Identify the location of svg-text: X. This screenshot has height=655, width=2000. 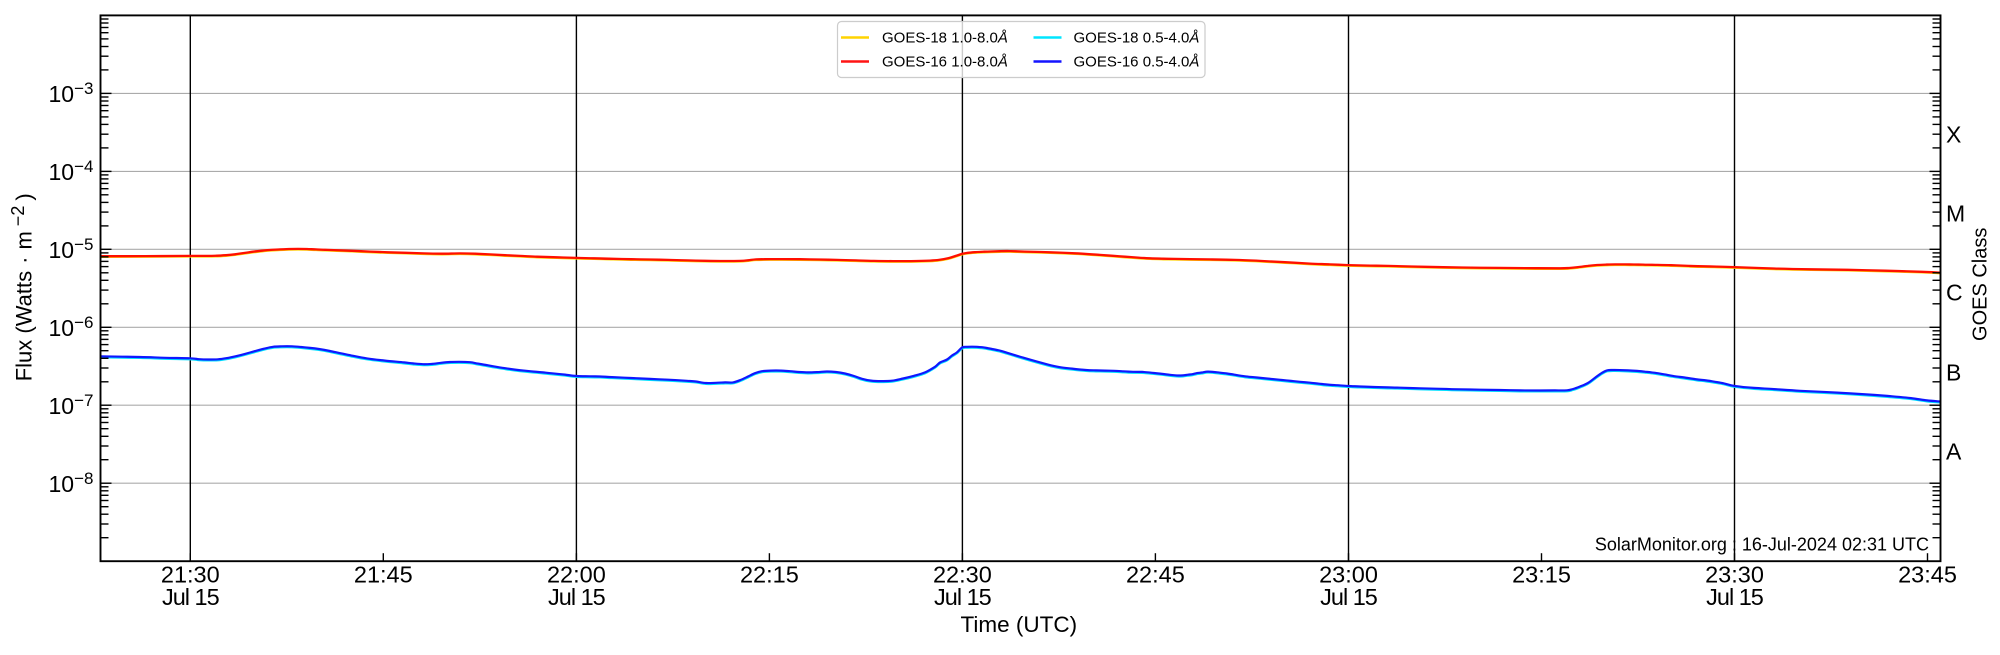
(1953, 134).